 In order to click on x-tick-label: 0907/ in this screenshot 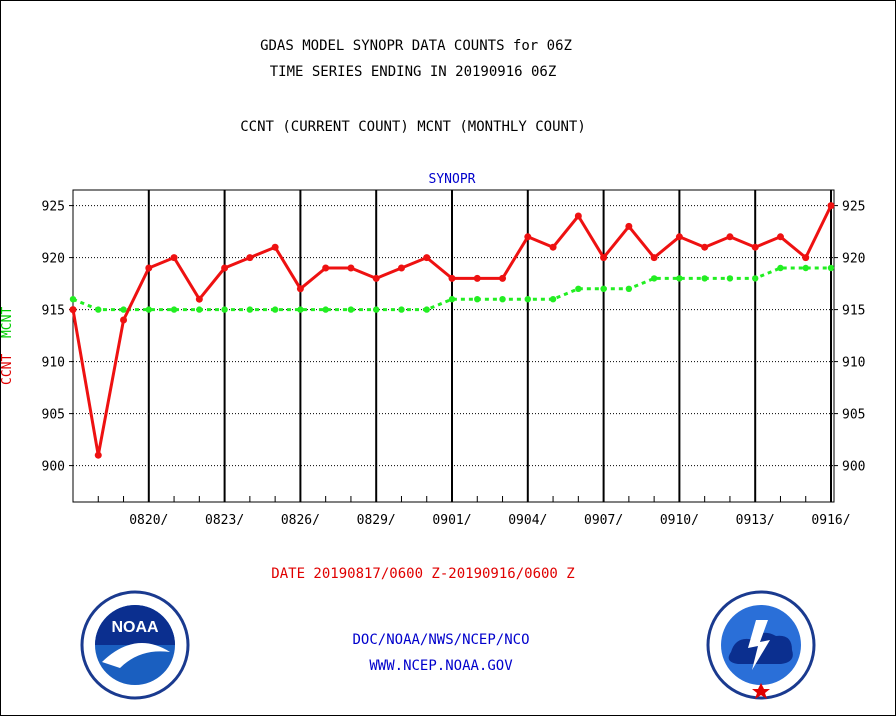, I will do `click(603, 520)`.